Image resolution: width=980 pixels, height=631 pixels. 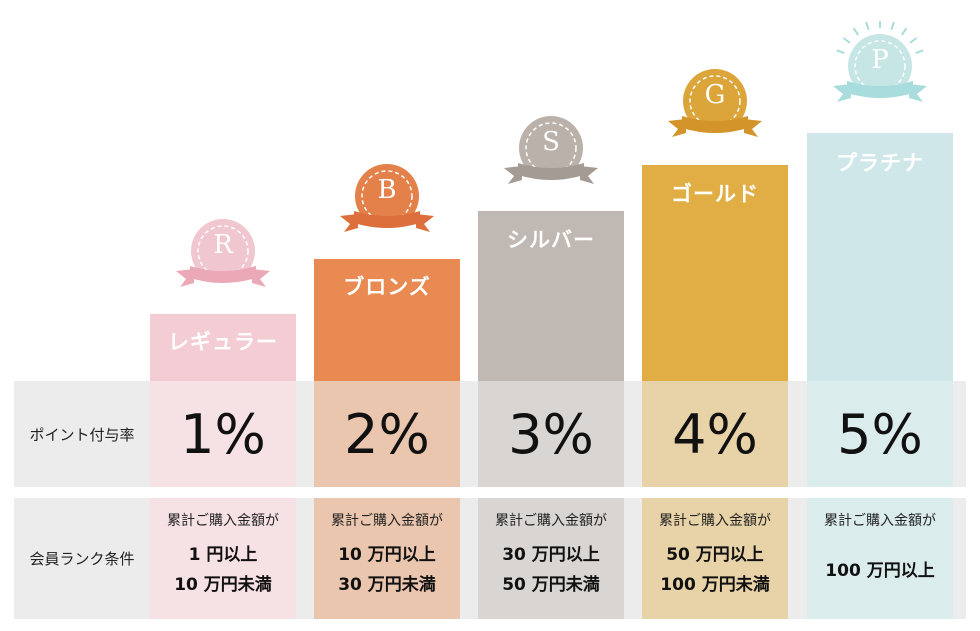 What do you see at coordinates (715, 555) in the screenshot?
I see `condition-line-1: 50 万円以上` at bounding box center [715, 555].